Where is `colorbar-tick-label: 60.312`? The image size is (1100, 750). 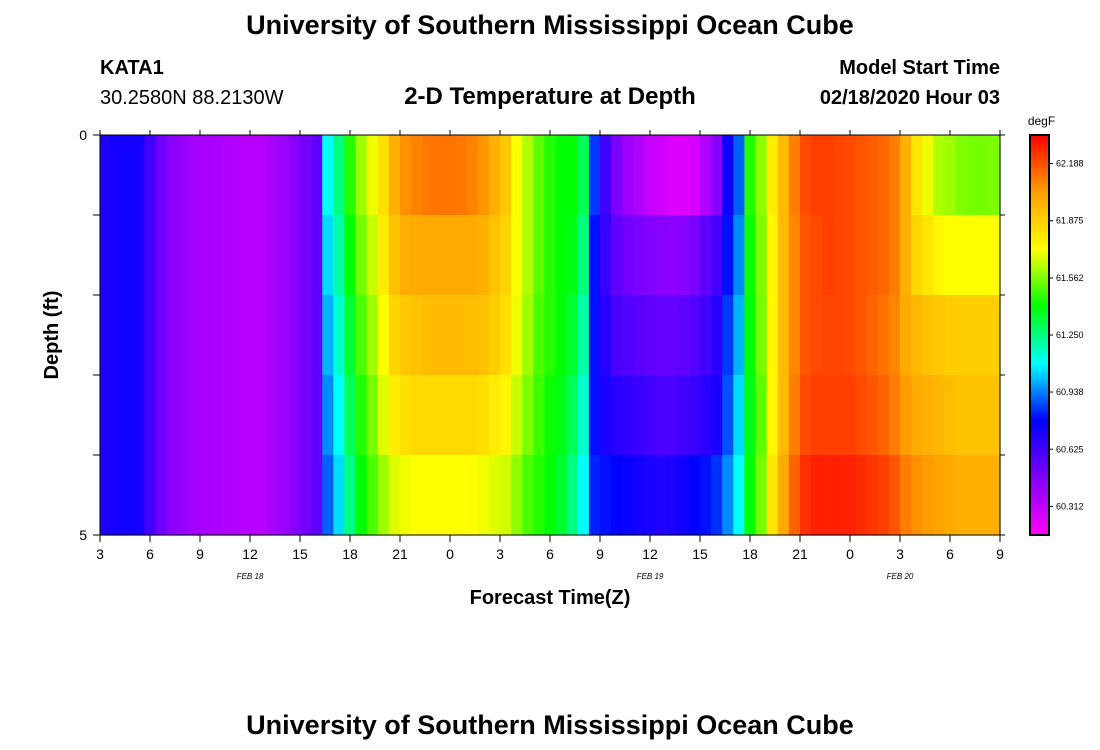 colorbar-tick-label: 60.312 is located at coordinates (1070, 506).